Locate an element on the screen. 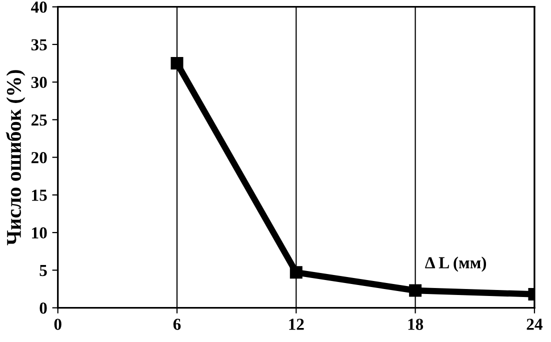 The image size is (551, 342). x-axis-title: Δ L (мм) is located at coordinates (455, 264).